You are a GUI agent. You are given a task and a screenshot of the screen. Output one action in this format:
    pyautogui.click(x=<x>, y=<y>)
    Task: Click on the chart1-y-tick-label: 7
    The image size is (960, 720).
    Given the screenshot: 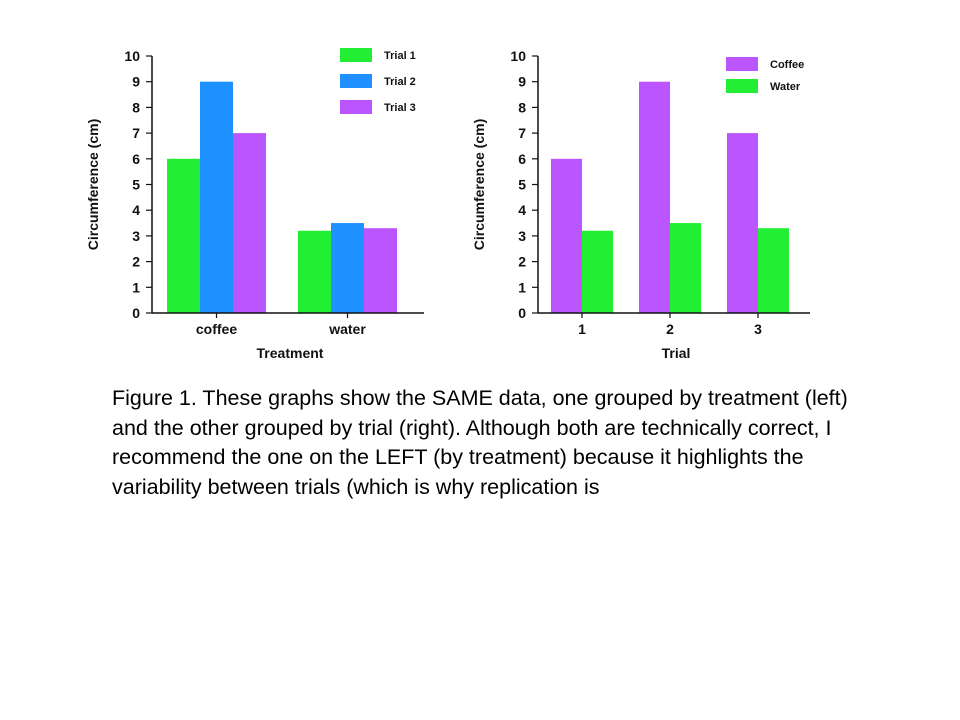 What is the action you would take?
    pyautogui.click(x=136, y=133)
    